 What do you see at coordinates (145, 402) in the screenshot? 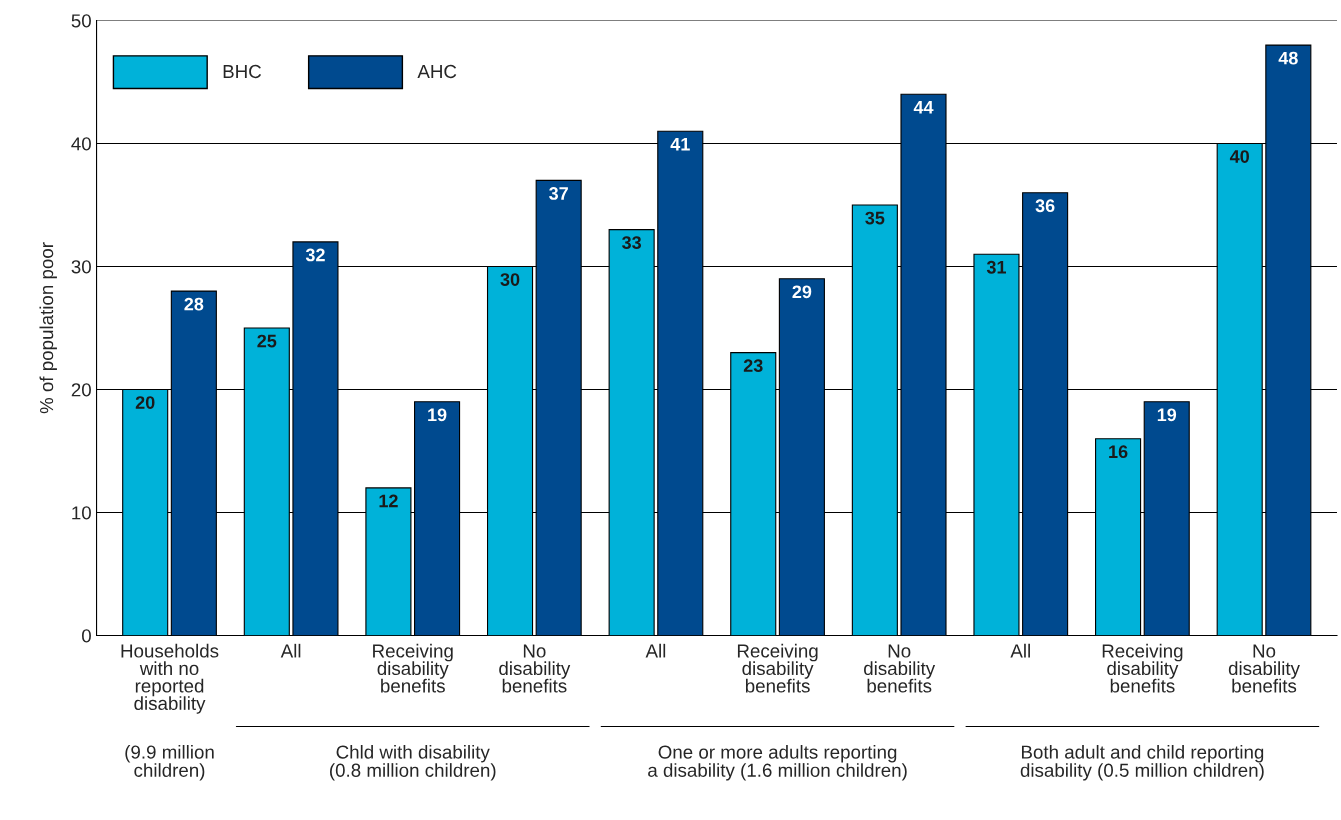
I see `data-label: 20` at bounding box center [145, 402].